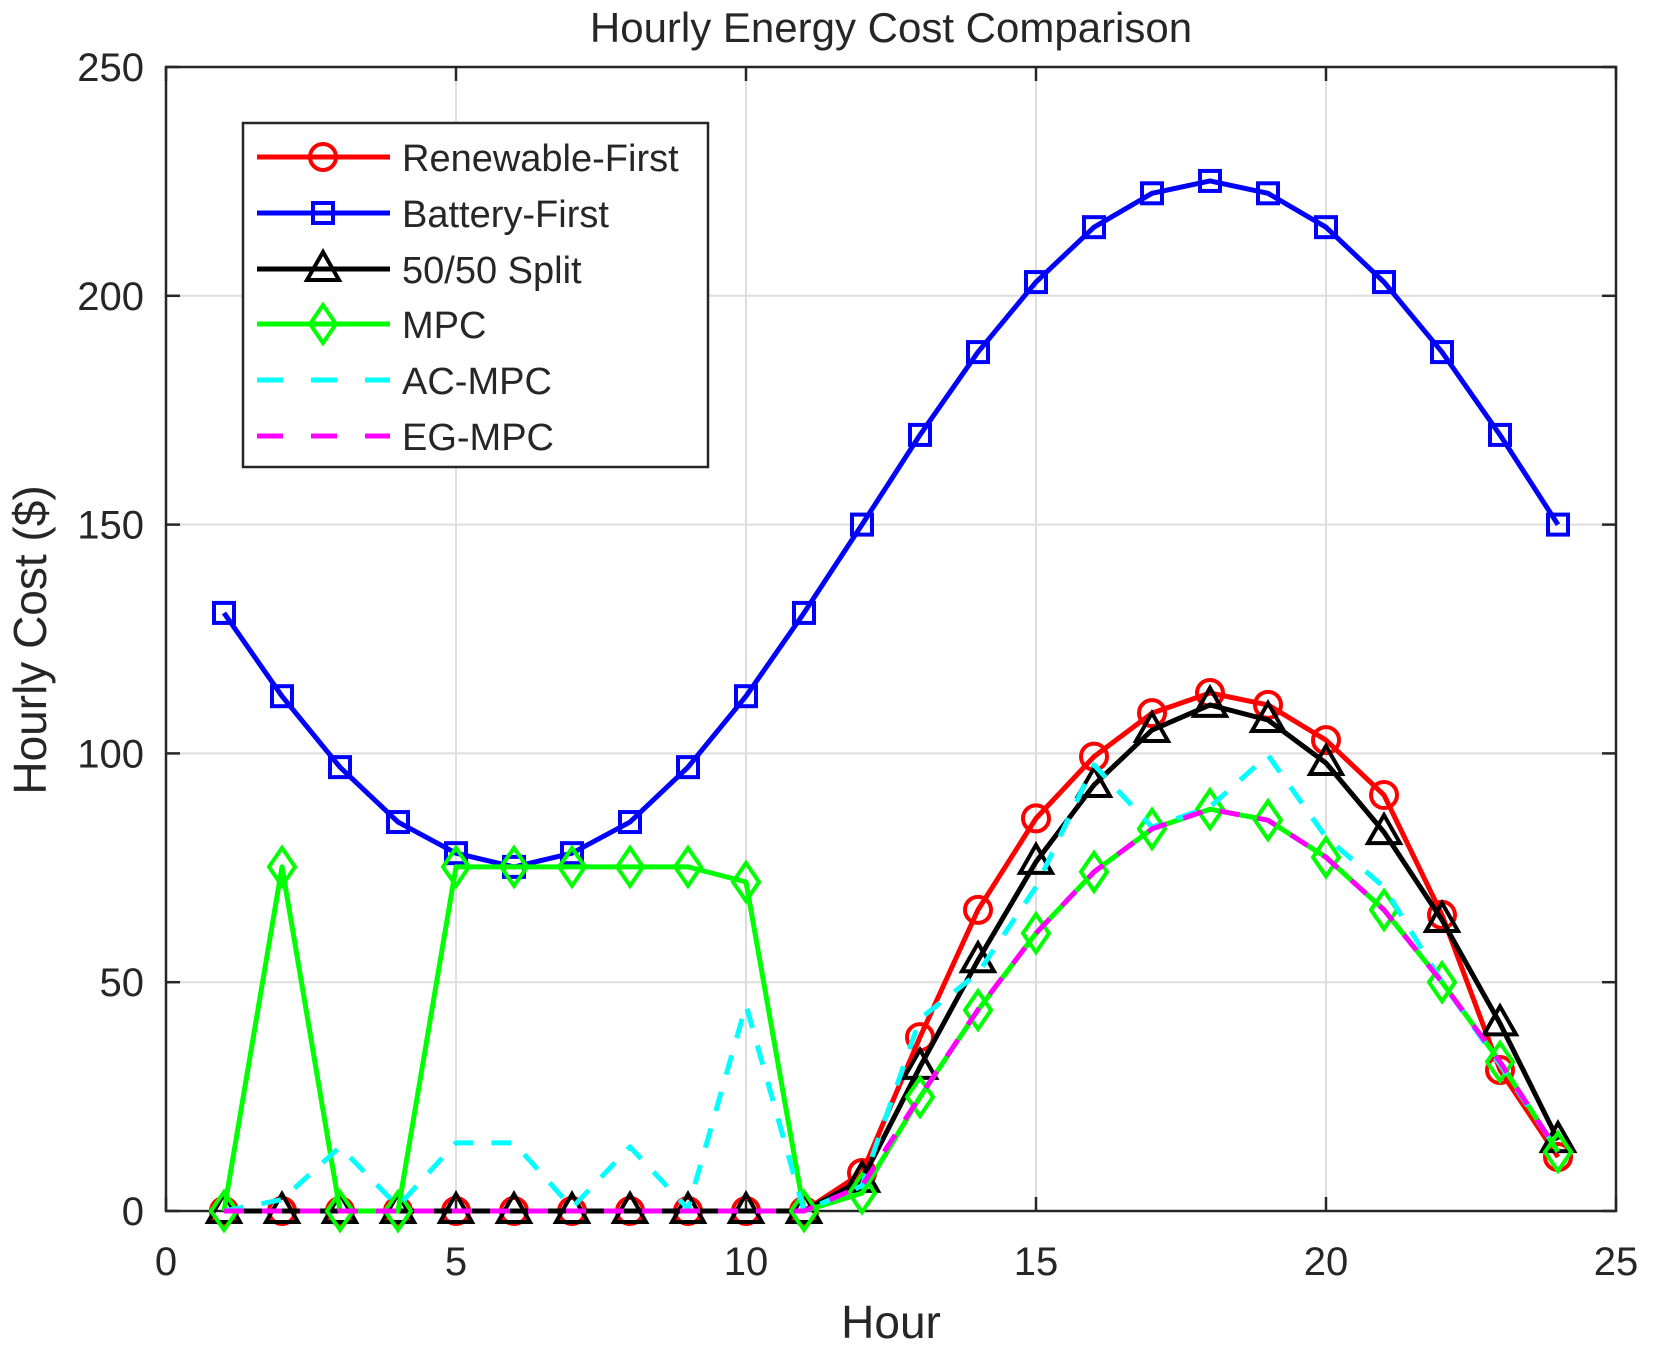  I want to click on x-tick-label: 25, so click(1616, 1262).